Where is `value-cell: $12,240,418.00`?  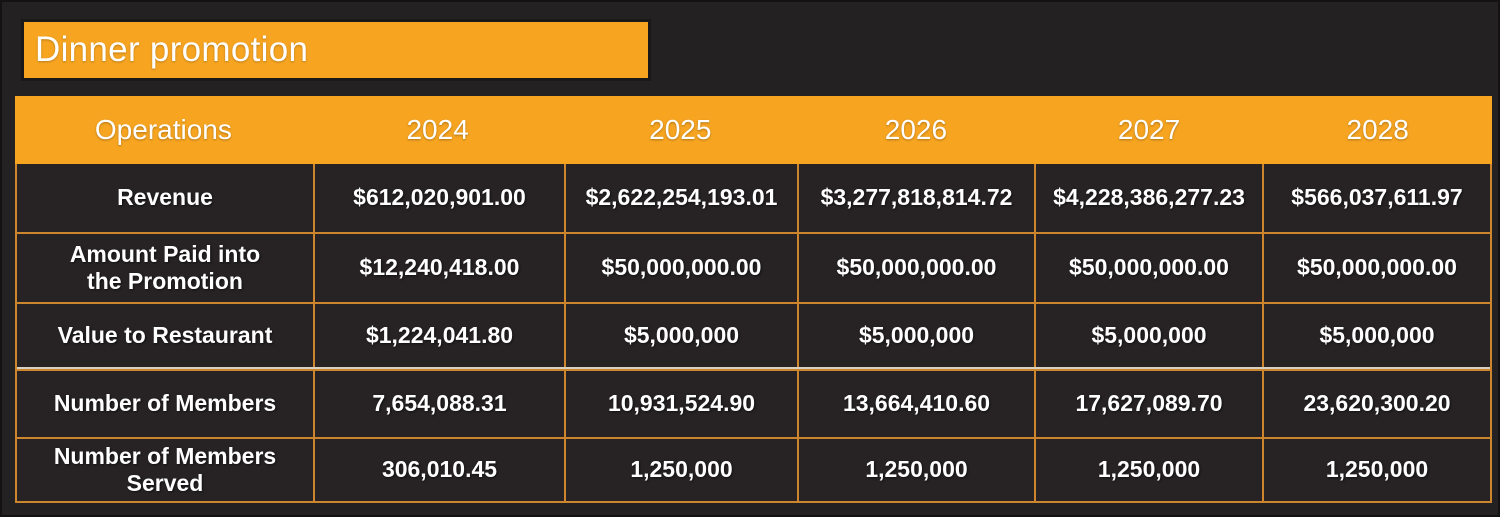 value-cell: $12,240,418.00 is located at coordinates (438, 268).